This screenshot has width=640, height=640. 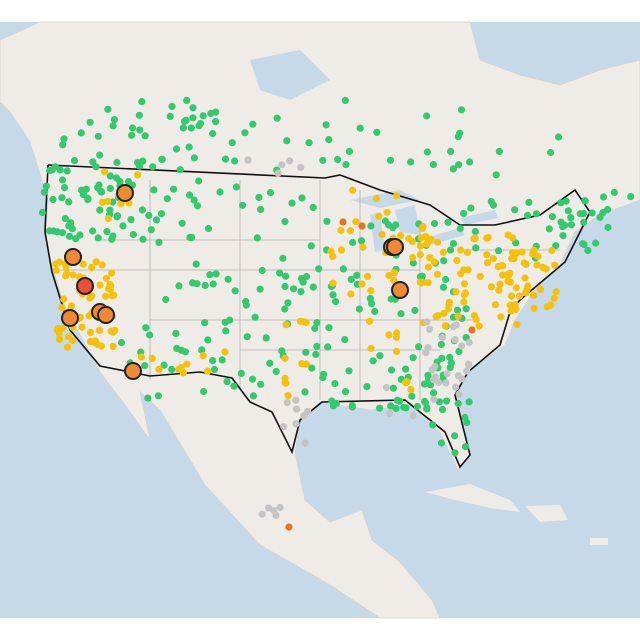 I want to click on island-puerto-rico, so click(x=599, y=541).